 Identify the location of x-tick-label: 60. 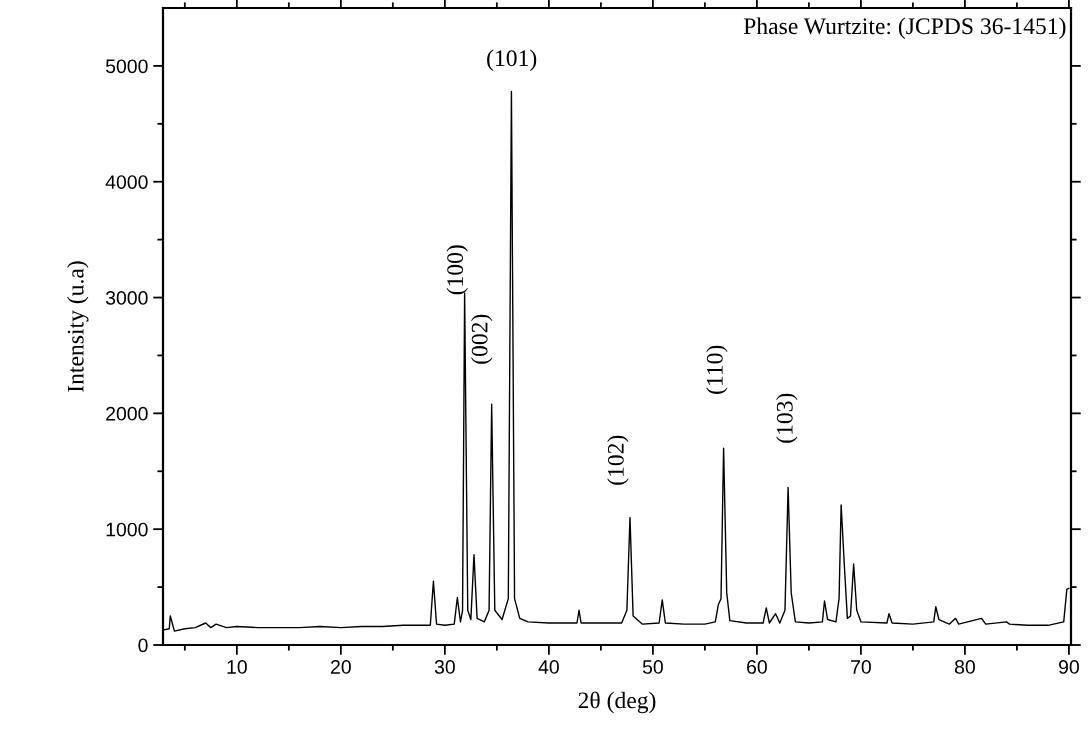
(757, 667).